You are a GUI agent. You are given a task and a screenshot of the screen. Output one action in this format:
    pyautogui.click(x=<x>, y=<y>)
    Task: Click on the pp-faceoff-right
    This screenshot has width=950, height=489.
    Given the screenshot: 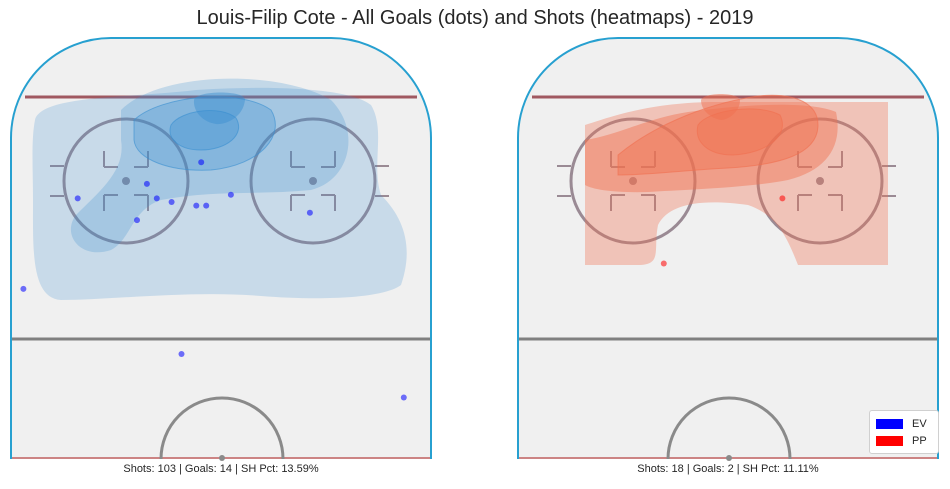 What is the action you would take?
    pyautogui.click(x=826, y=181)
    